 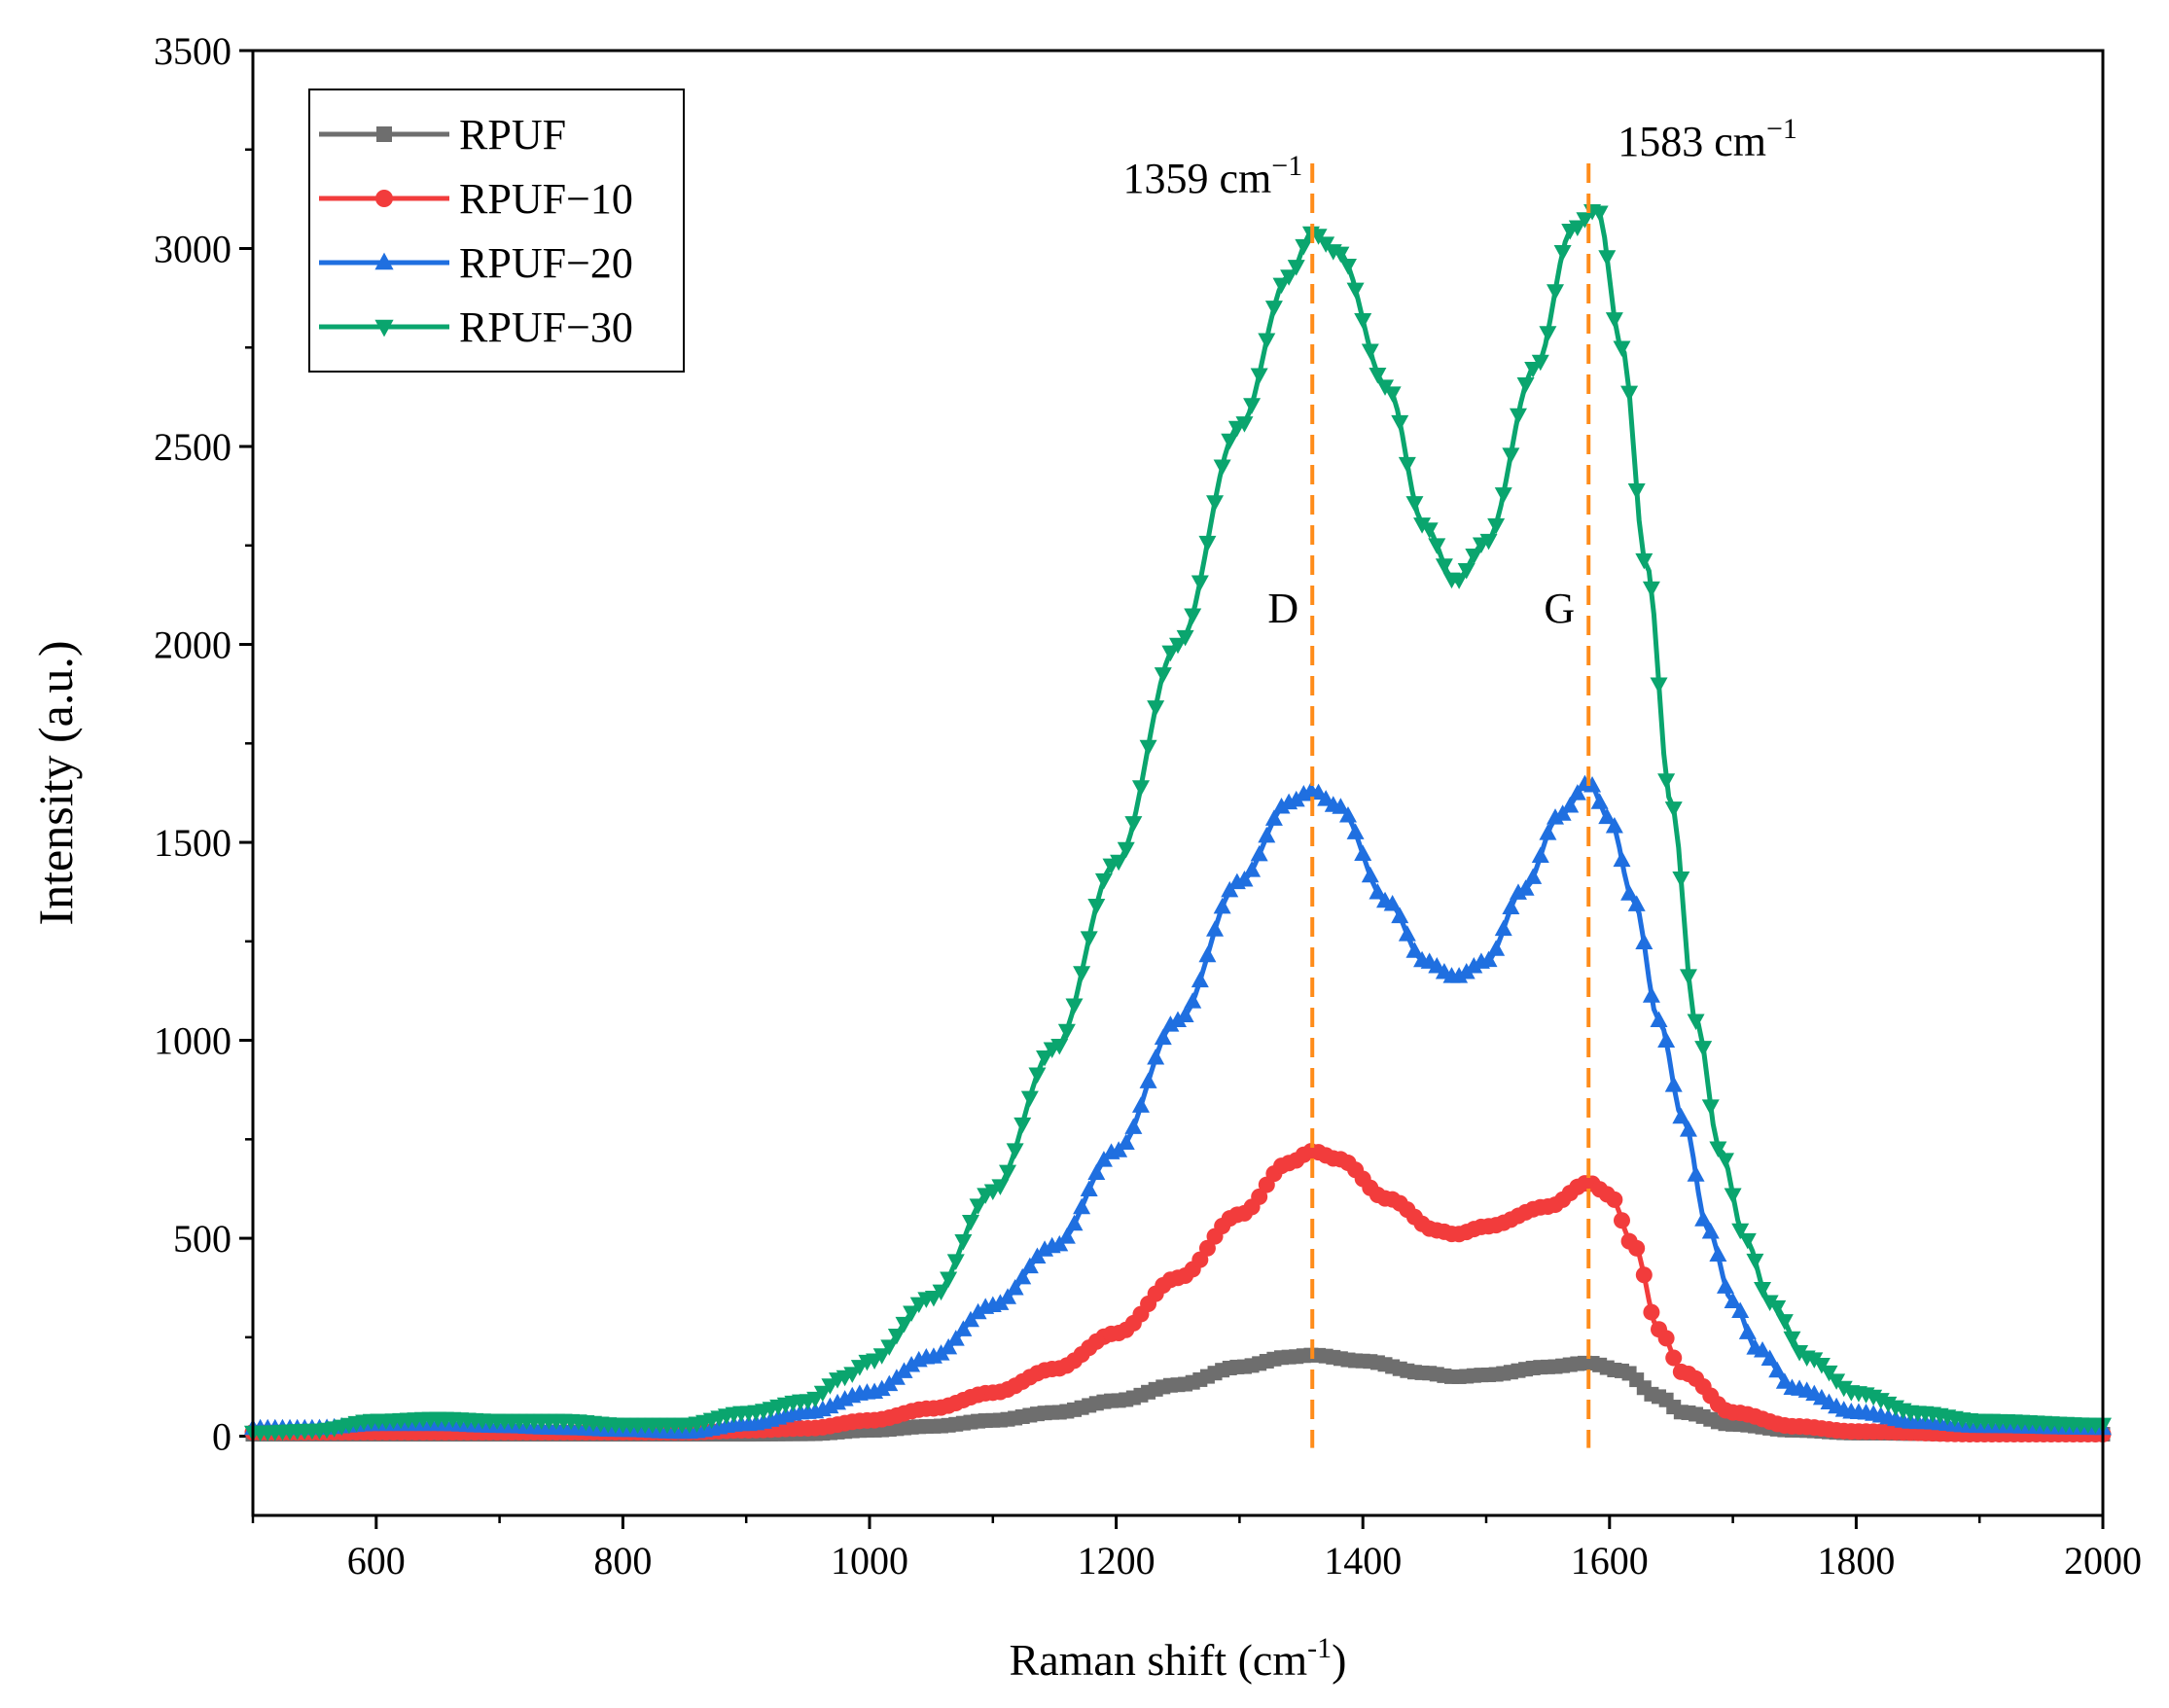 I want to click on y-tick-label: 2500, so click(x=192, y=447).